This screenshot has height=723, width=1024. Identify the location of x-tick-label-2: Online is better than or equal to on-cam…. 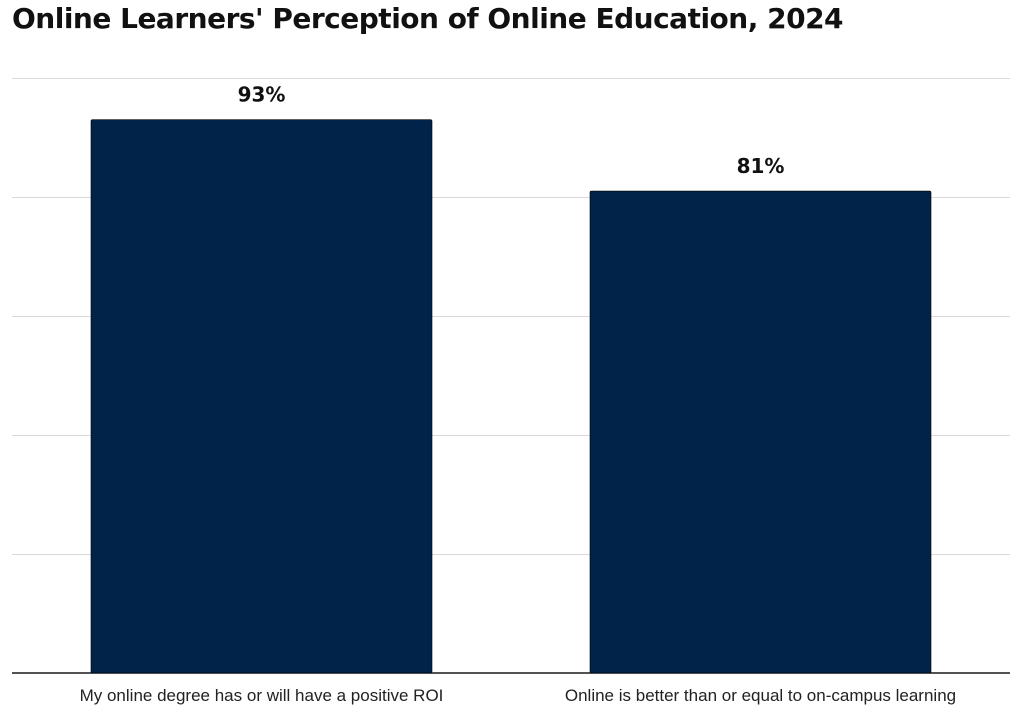
(760, 695).